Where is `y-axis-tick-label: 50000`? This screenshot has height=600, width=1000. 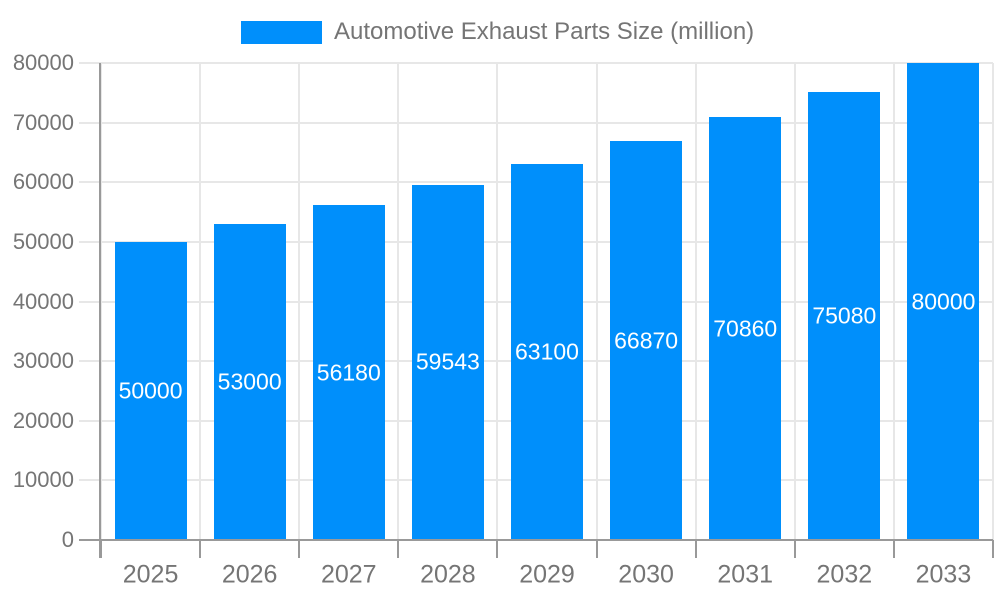
y-axis-tick-label: 50000 is located at coordinates (43, 241).